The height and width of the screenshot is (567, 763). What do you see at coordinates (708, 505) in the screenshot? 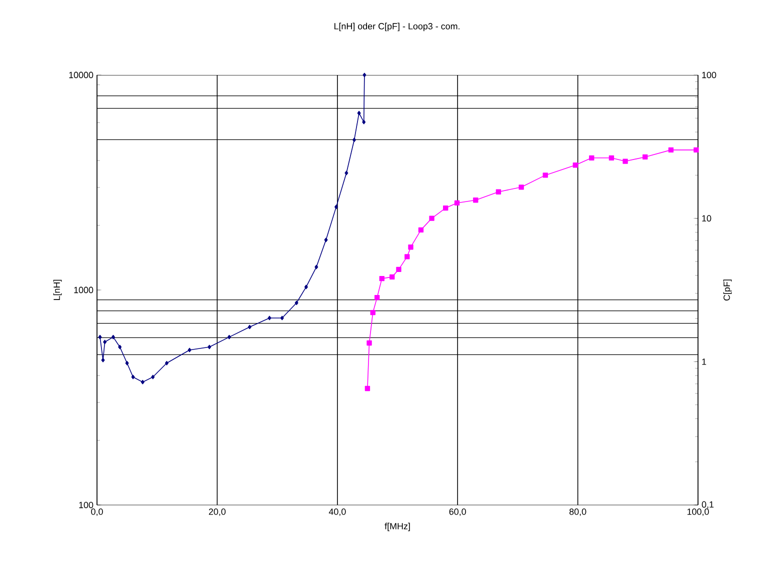
I see `y-tick-label: 0,1` at bounding box center [708, 505].